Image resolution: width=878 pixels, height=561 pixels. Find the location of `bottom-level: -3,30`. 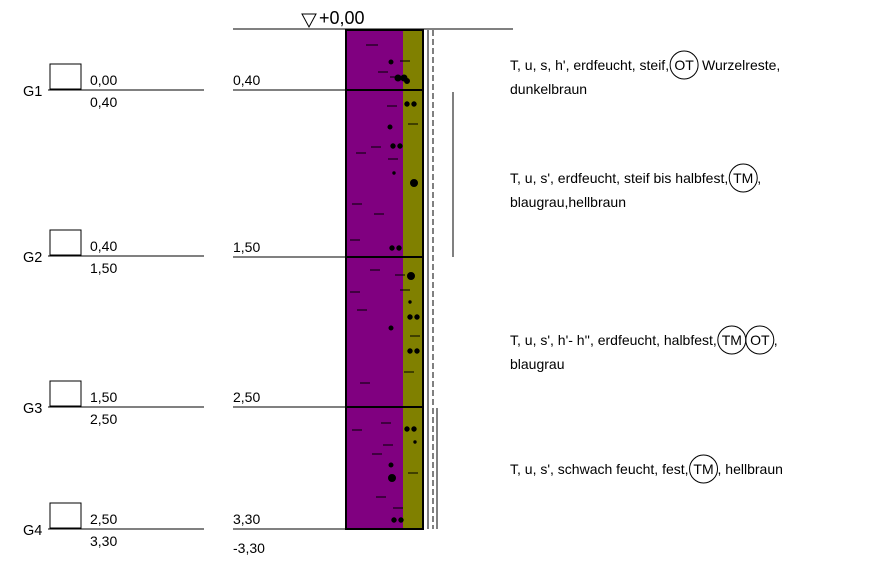

bottom-level: -3,30 is located at coordinates (249, 548).